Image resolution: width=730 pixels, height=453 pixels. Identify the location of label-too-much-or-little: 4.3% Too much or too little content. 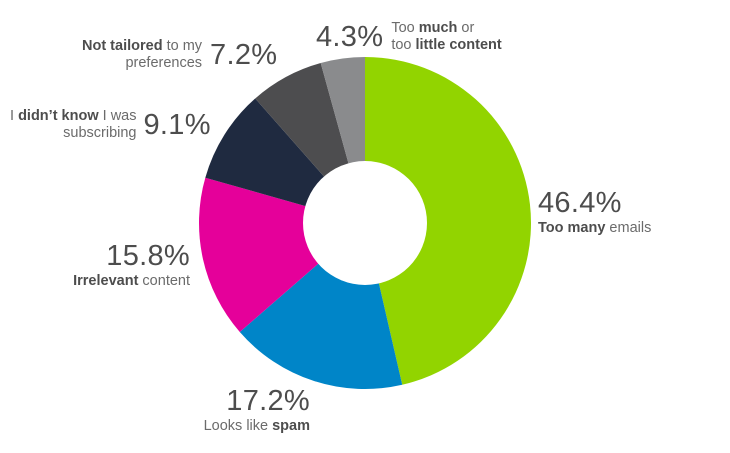
(409, 37).